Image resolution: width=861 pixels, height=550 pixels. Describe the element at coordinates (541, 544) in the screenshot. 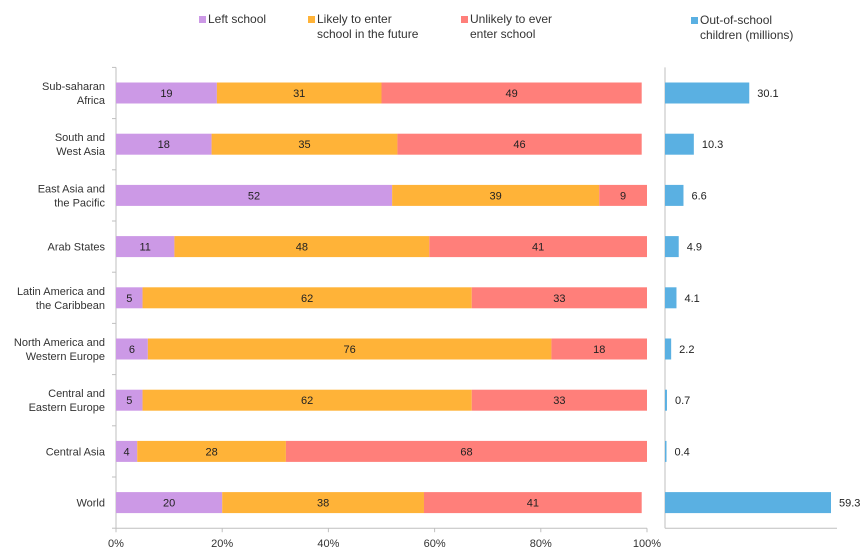

I see `x-tick-label: 80%` at that location.